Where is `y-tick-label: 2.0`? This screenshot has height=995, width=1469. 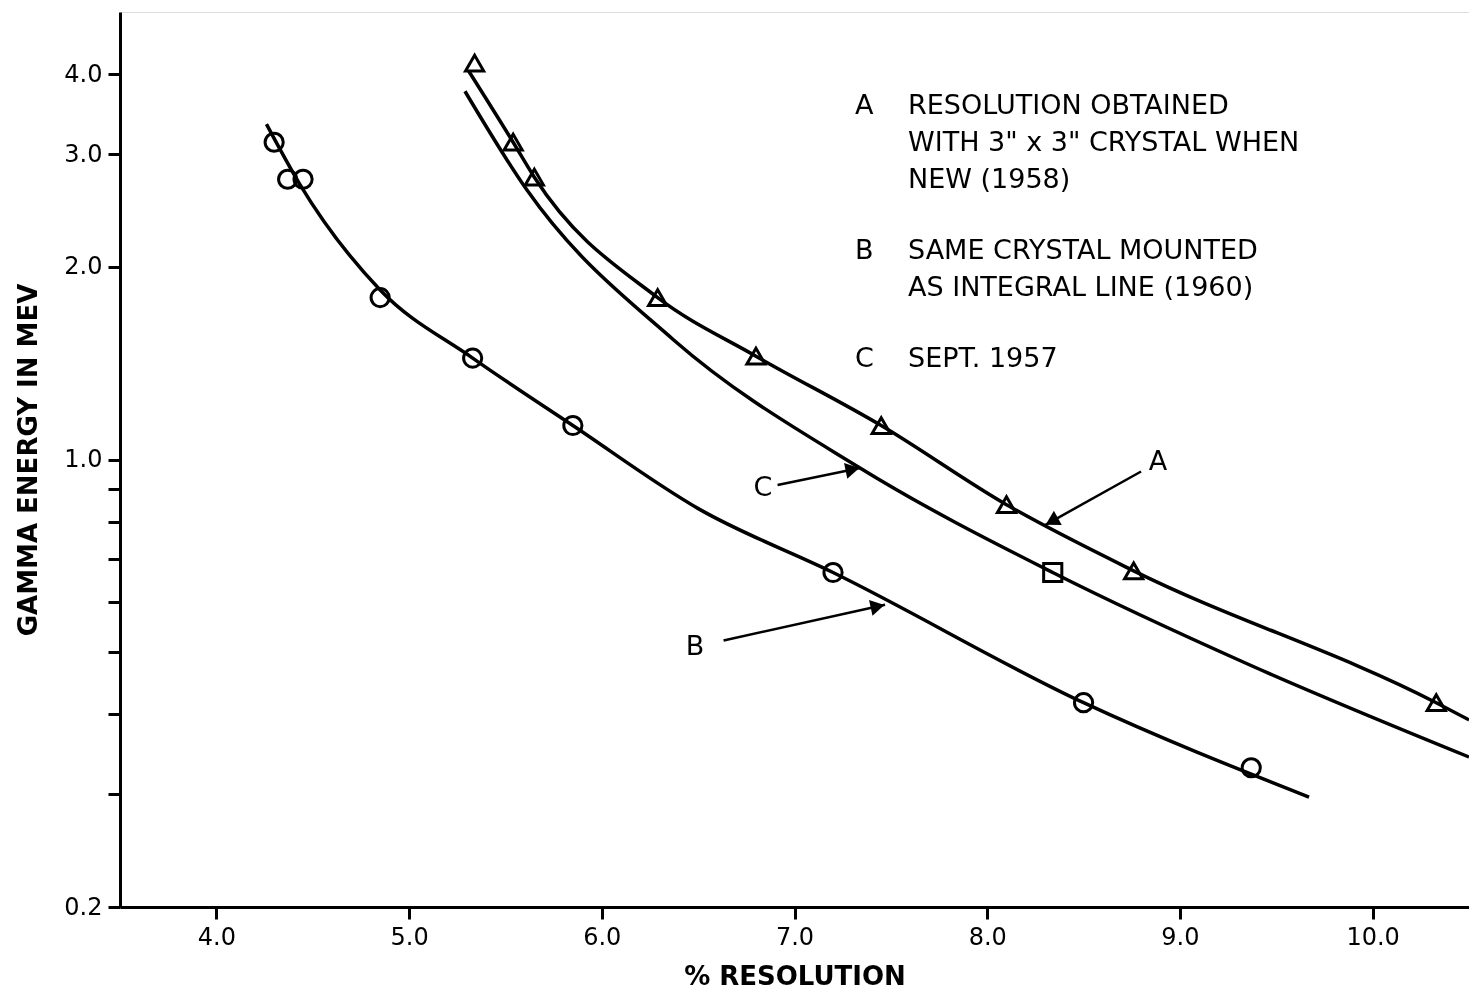 y-tick-label: 2.0 is located at coordinates (83, 266).